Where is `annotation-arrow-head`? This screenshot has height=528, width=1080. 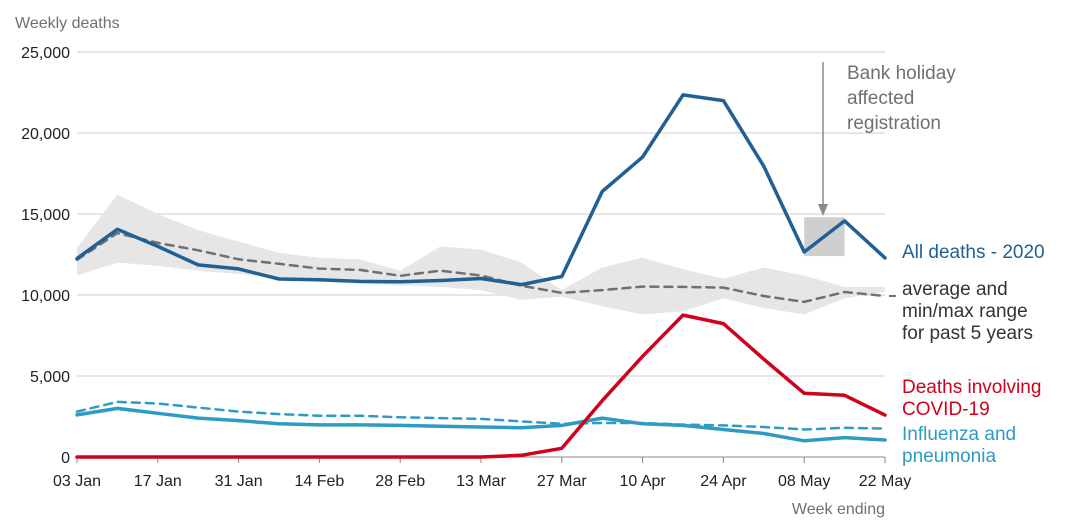
annotation-arrow-head is located at coordinates (823, 210).